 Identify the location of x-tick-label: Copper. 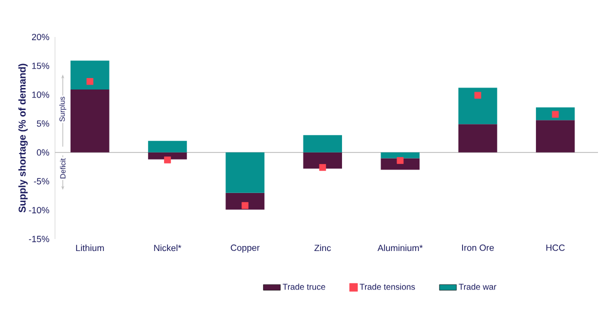
(245, 248).